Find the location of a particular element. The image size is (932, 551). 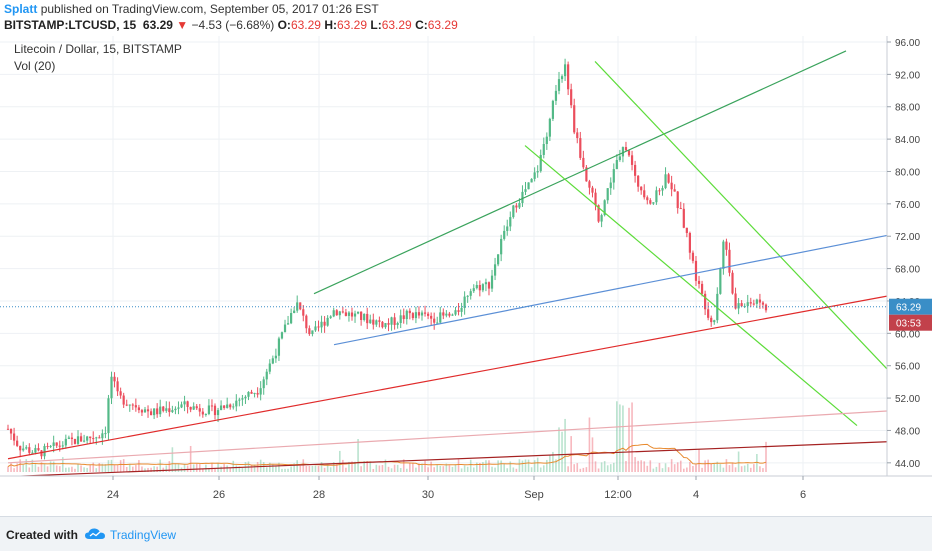

price-change: −4.53 (−6.68%) is located at coordinates (233, 25).